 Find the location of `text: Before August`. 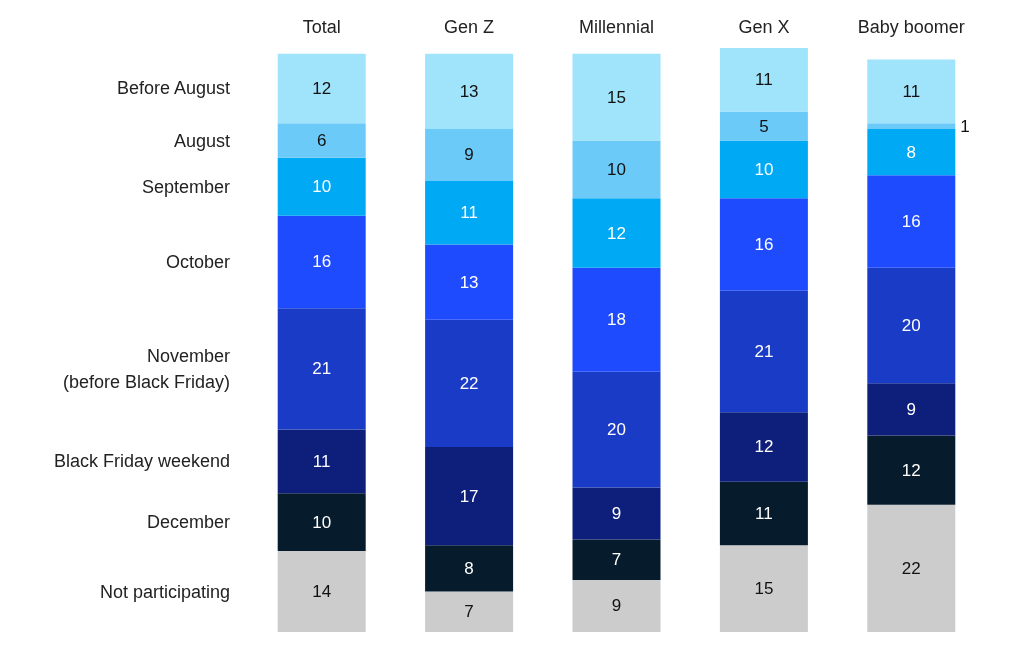

text: Before August is located at coordinates (173, 88).